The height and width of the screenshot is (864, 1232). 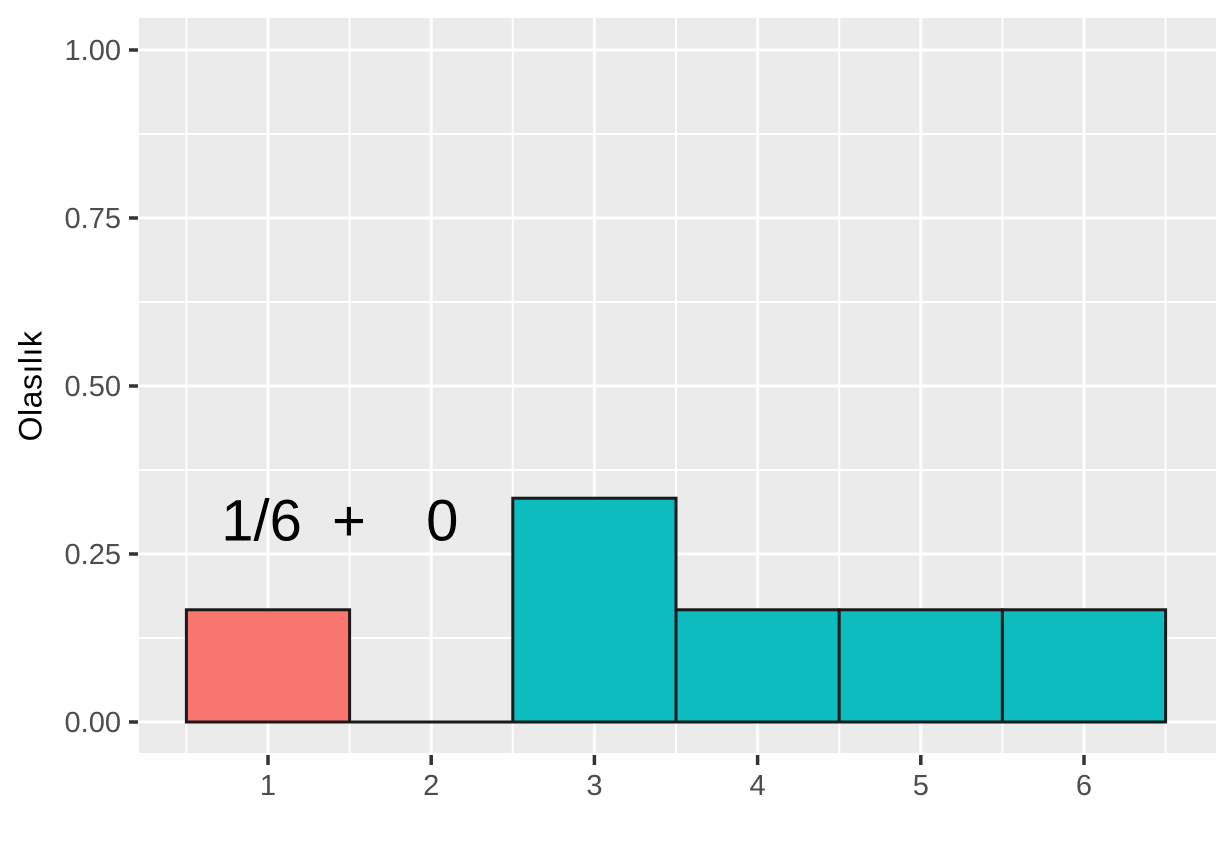 What do you see at coordinates (93, 219) in the screenshot?
I see `y-tick-label: 0.75` at bounding box center [93, 219].